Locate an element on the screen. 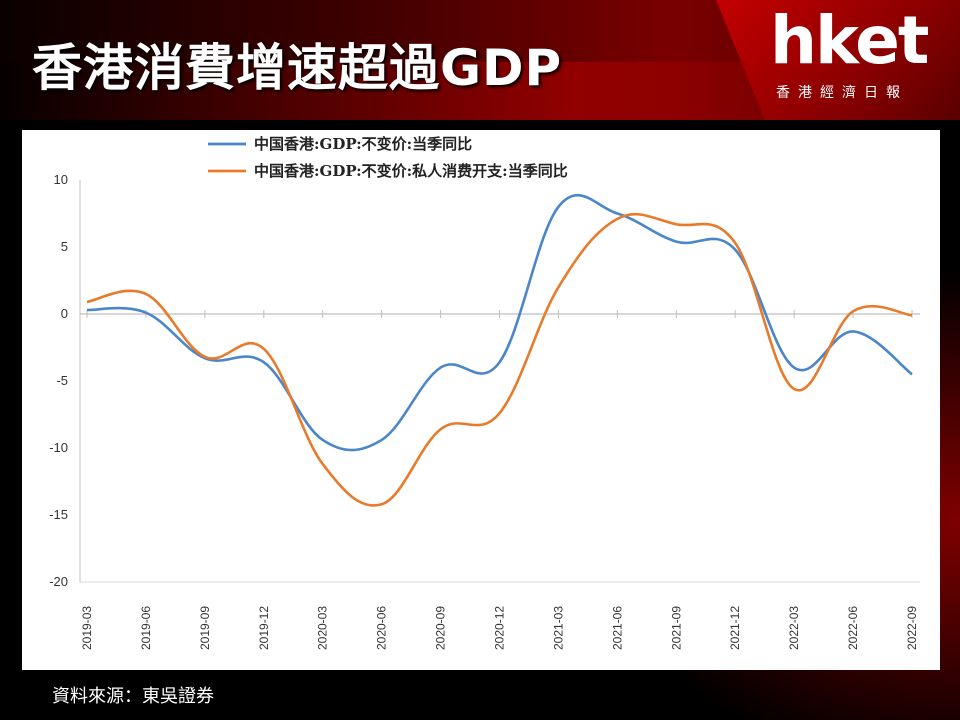 This screenshot has height=720, width=960. x-tick-label: 2021-06 is located at coordinates (617, 628).